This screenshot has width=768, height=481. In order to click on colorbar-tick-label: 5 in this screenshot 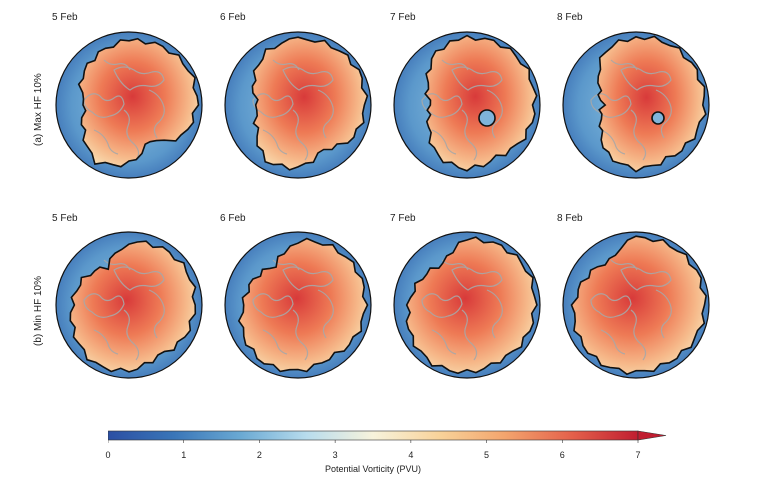, I will do `click(487, 455)`.